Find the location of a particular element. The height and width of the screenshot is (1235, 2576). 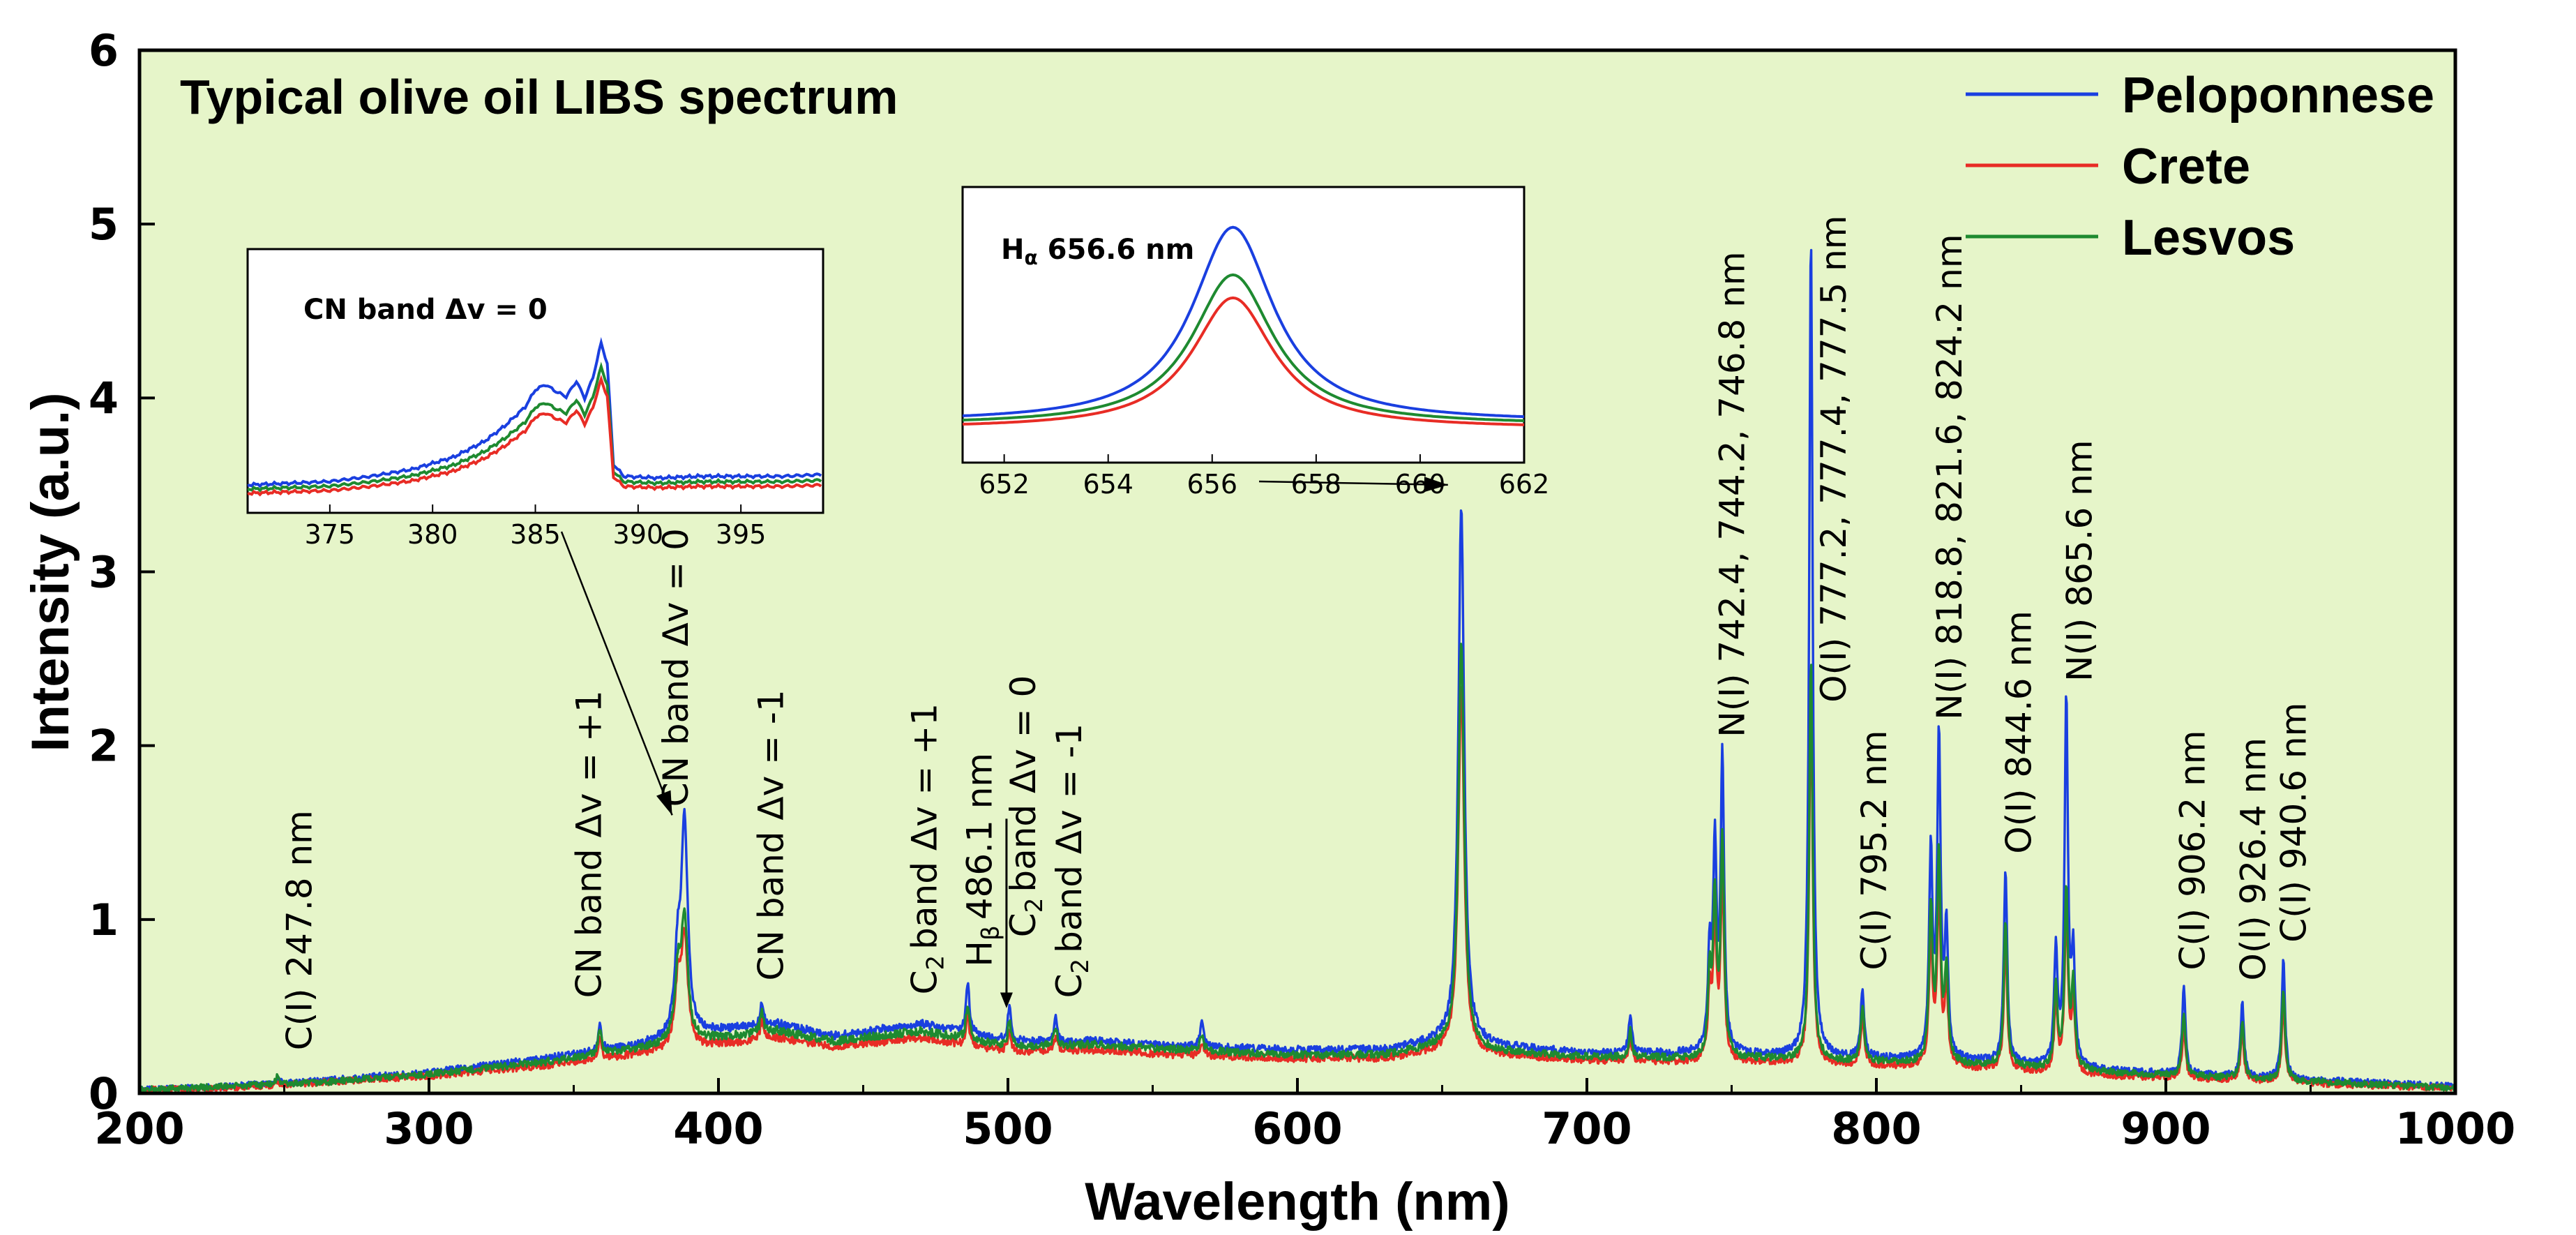

annotation-text: C(I) 795.2 nm is located at coordinates (1874, 851).